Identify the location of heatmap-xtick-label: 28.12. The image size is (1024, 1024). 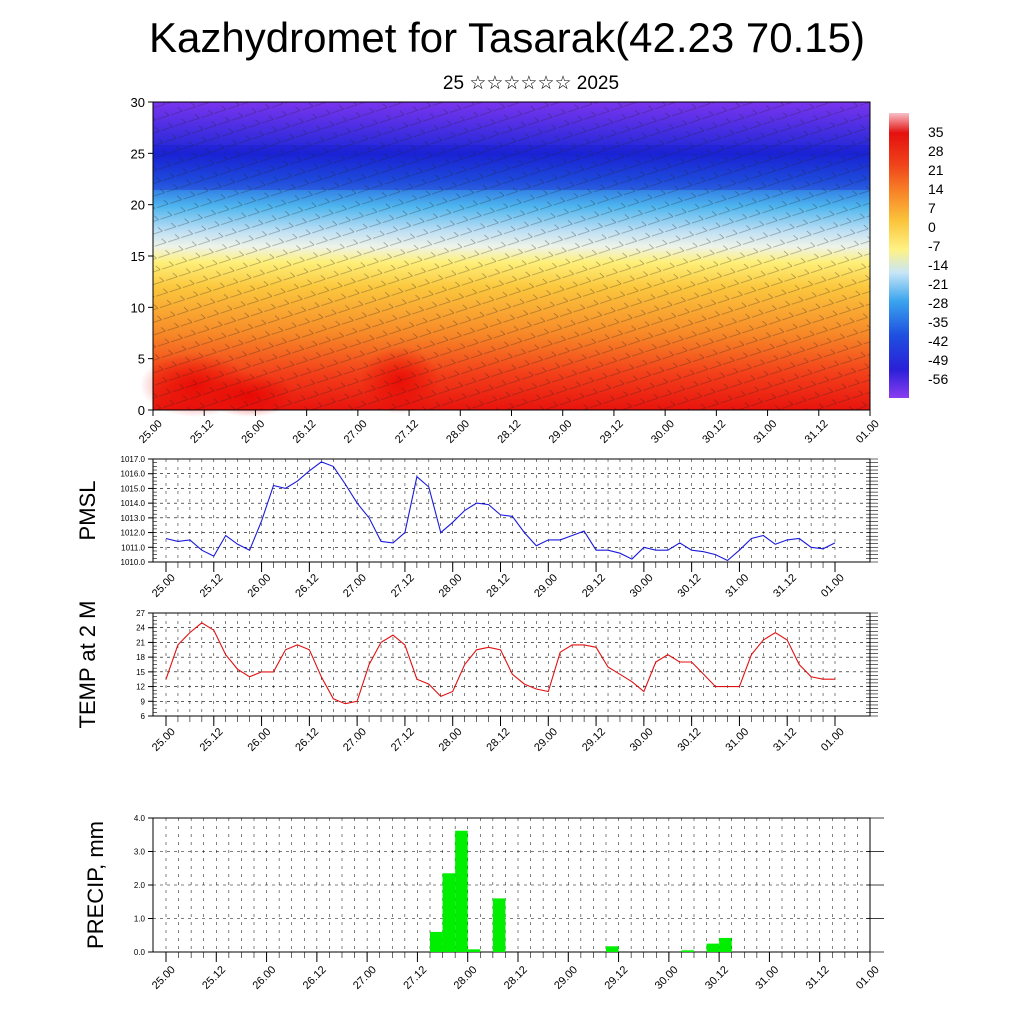
(509, 432).